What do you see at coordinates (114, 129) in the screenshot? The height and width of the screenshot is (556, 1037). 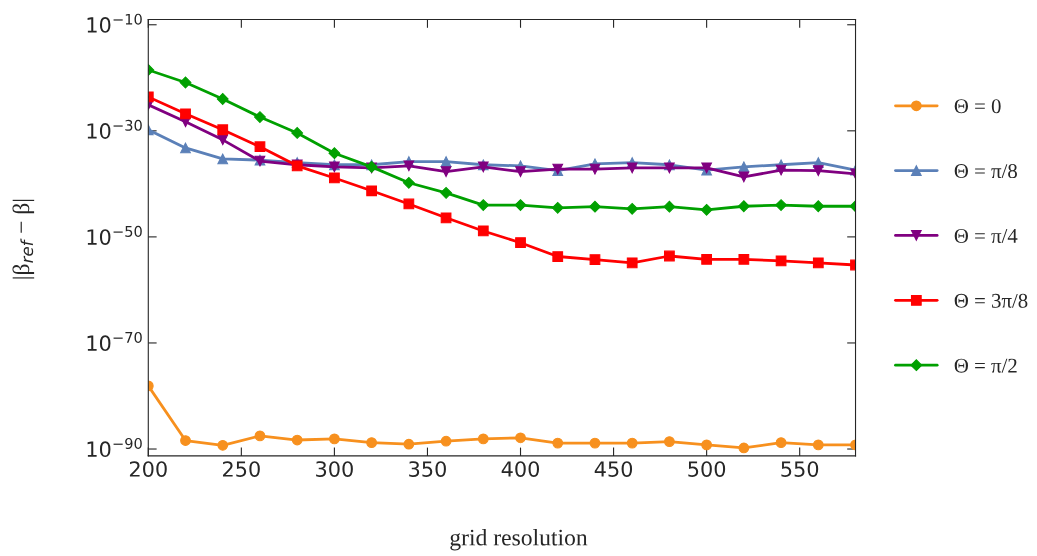 I see `y-tick-label: 10$^{−30}$` at bounding box center [114, 129].